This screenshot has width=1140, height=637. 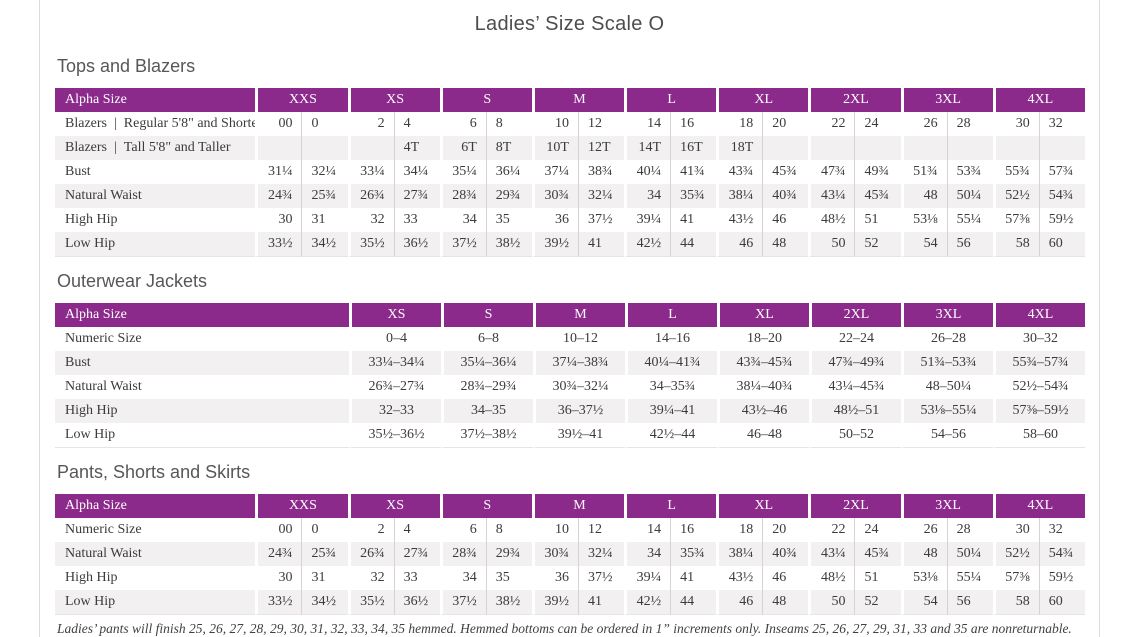 I want to click on table-cell: 55¼, so click(x=969, y=220).